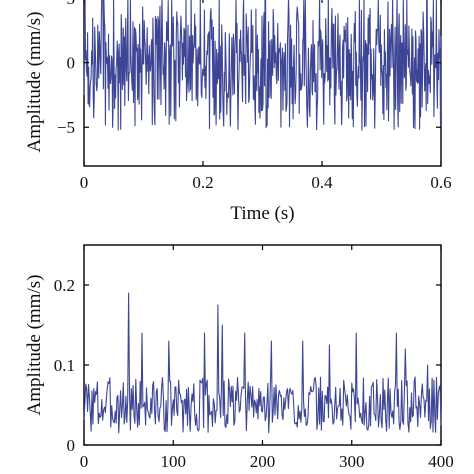 This screenshot has height=474, width=474. What do you see at coordinates (441, 461) in the screenshot?
I see `x-tick-label: 400` at bounding box center [441, 461].